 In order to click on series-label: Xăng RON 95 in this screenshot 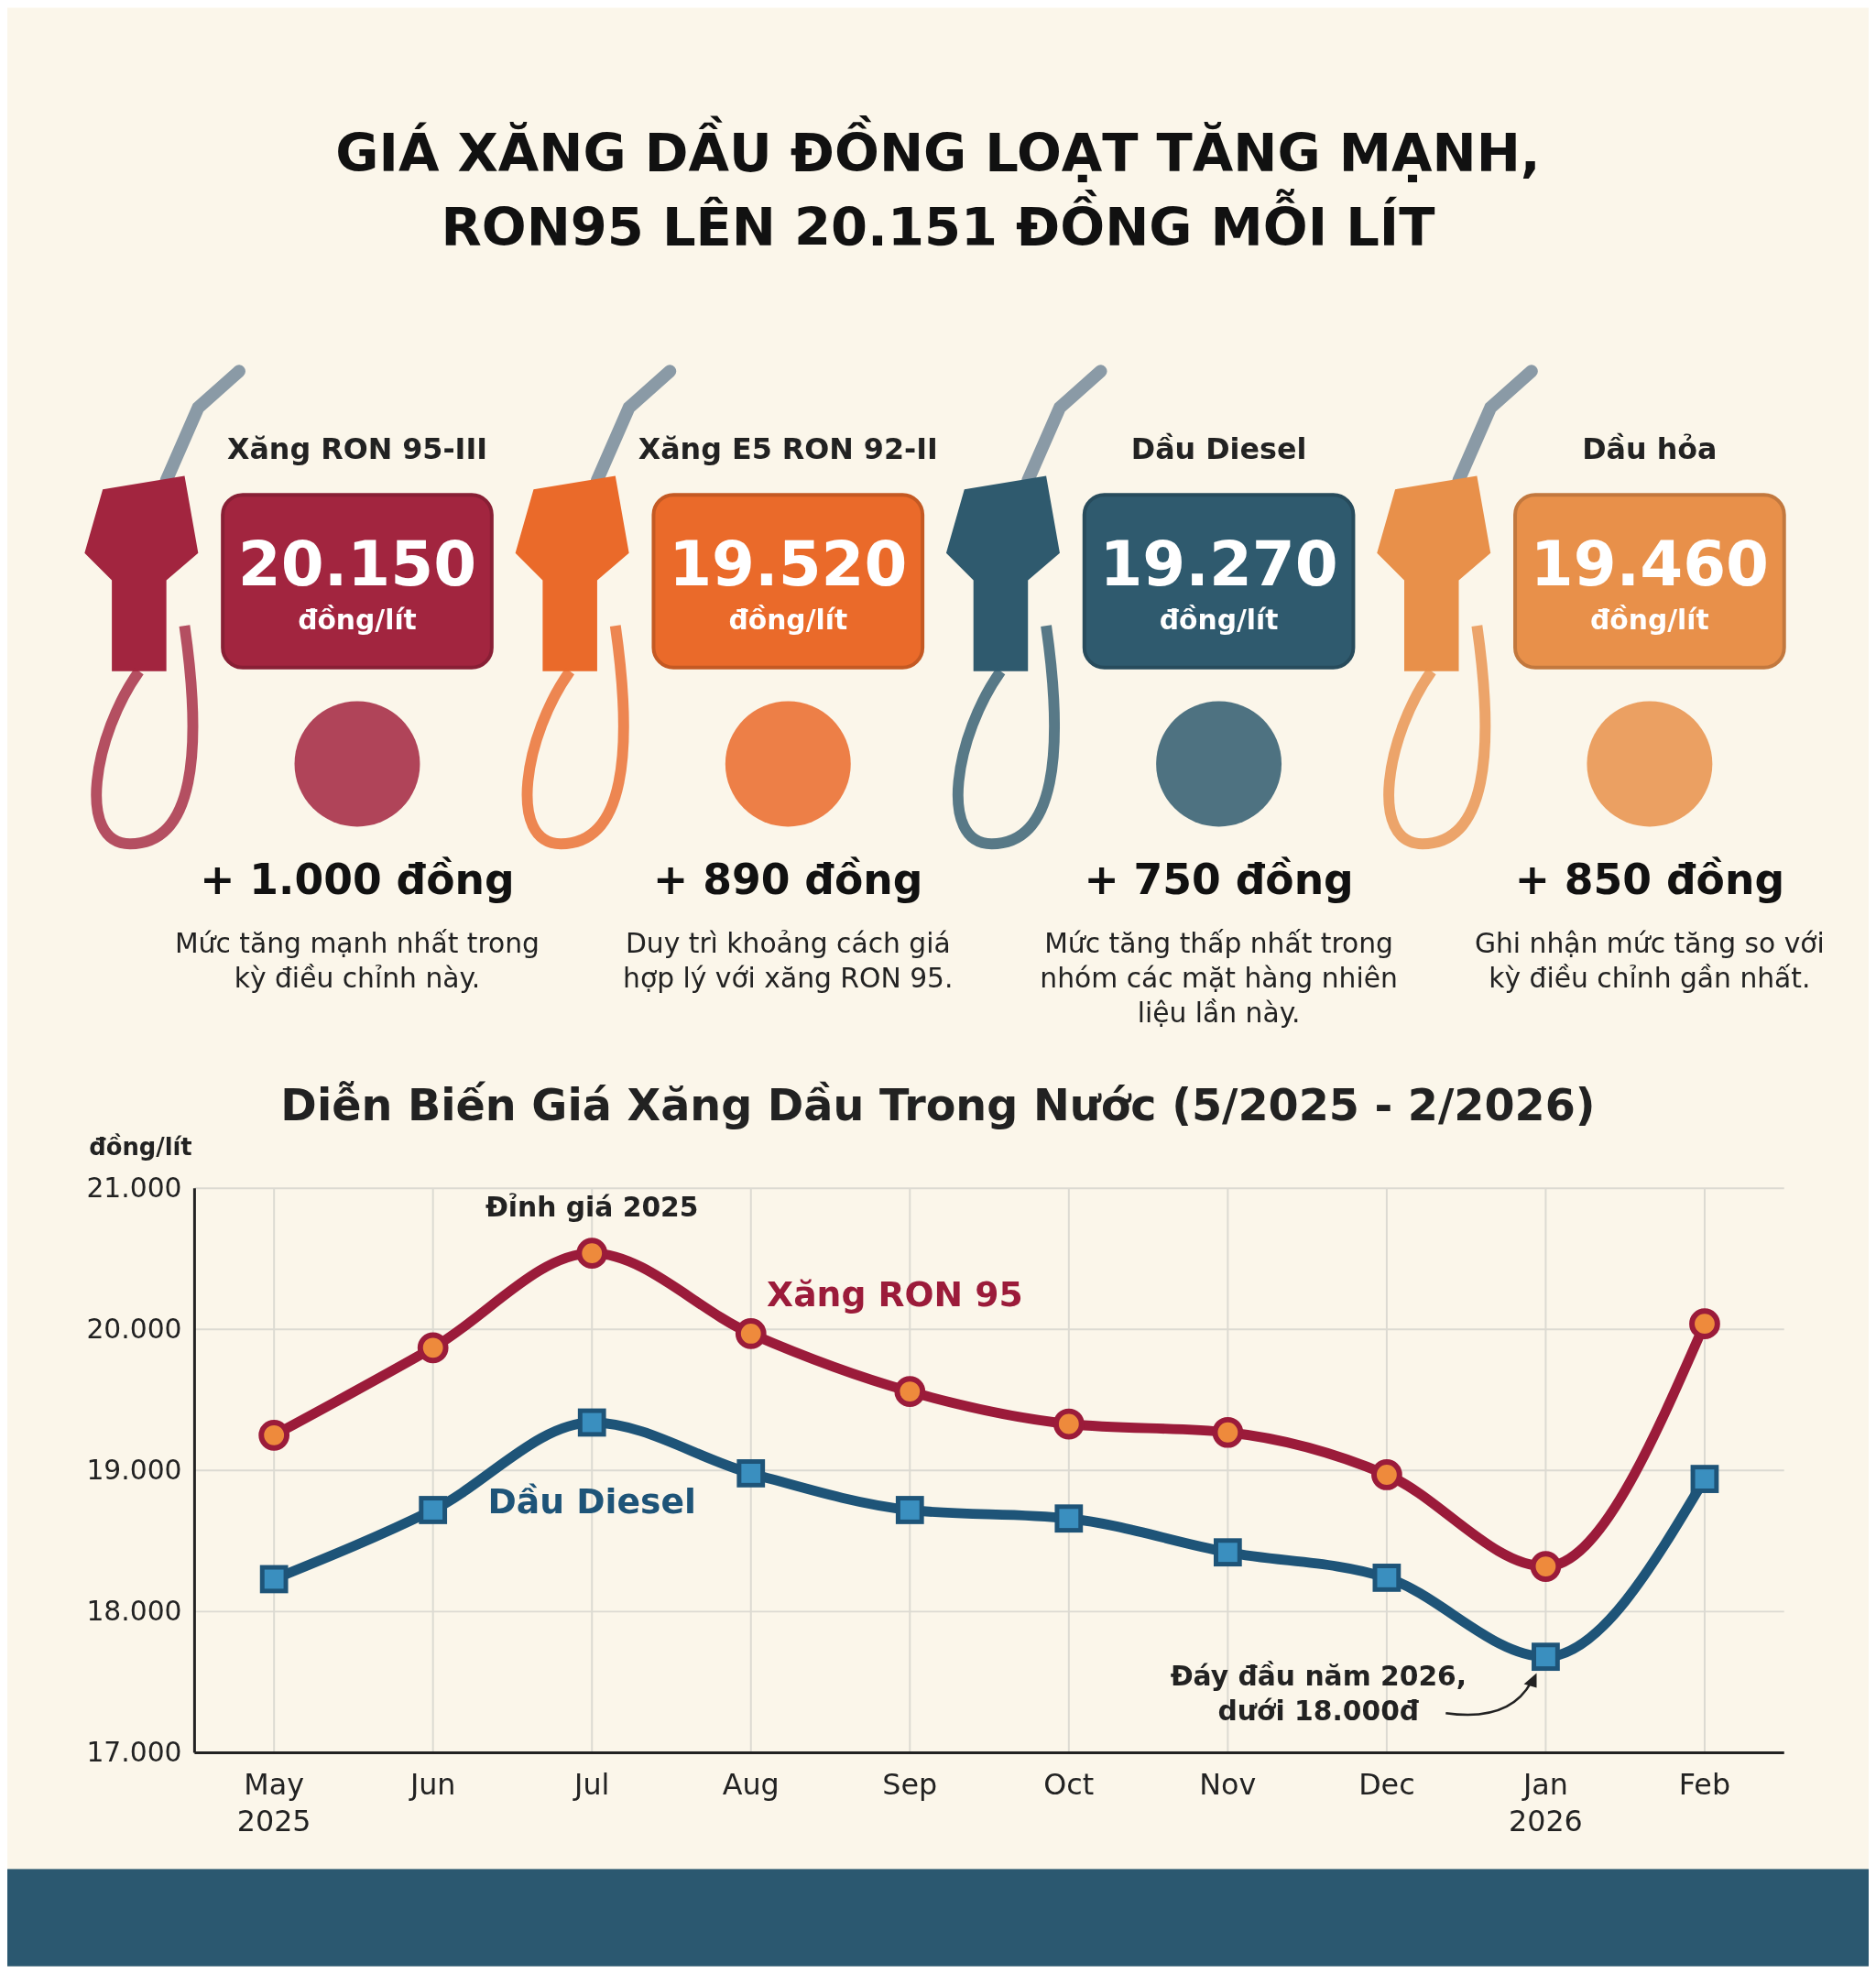, I will do `click(895, 1294)`.